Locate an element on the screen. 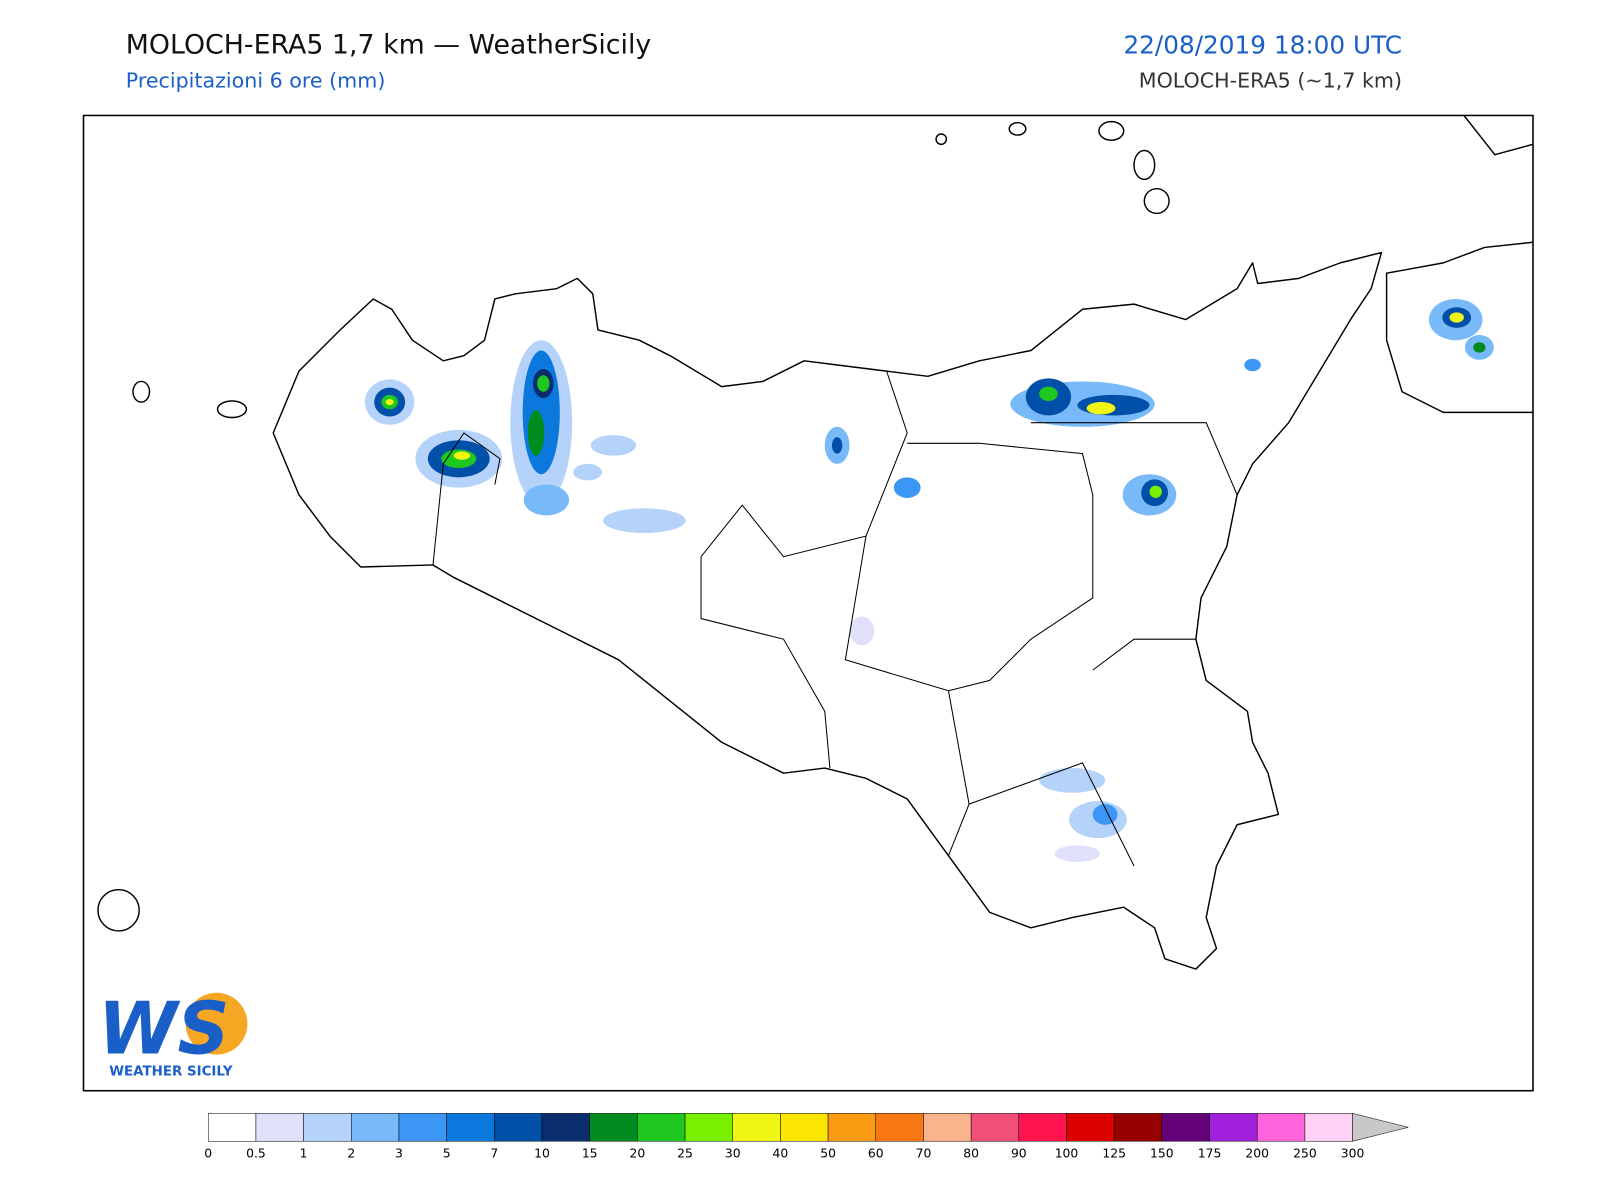  colorbar-tick-label: 5 is located at coordinates (447, 1154).